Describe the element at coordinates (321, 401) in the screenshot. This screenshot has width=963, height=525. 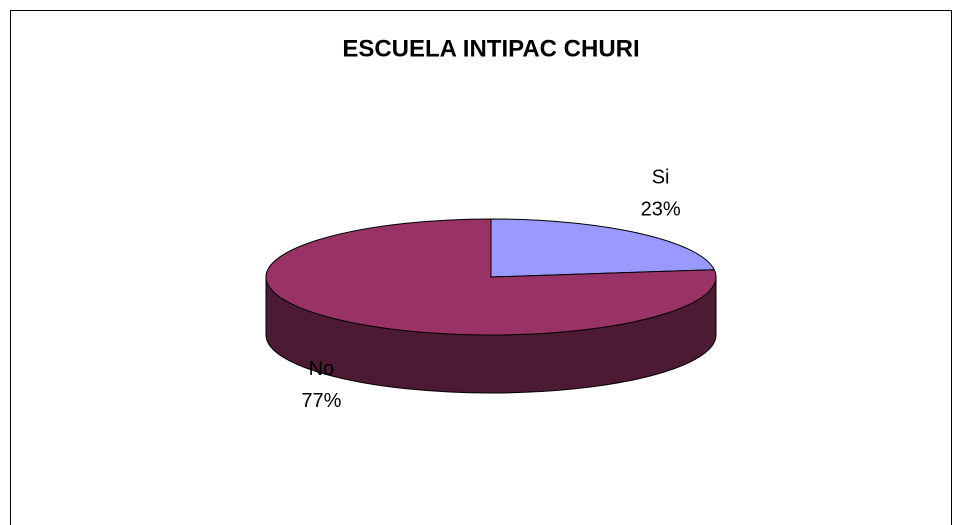
I see `slice-value-label: 77%` at that location.